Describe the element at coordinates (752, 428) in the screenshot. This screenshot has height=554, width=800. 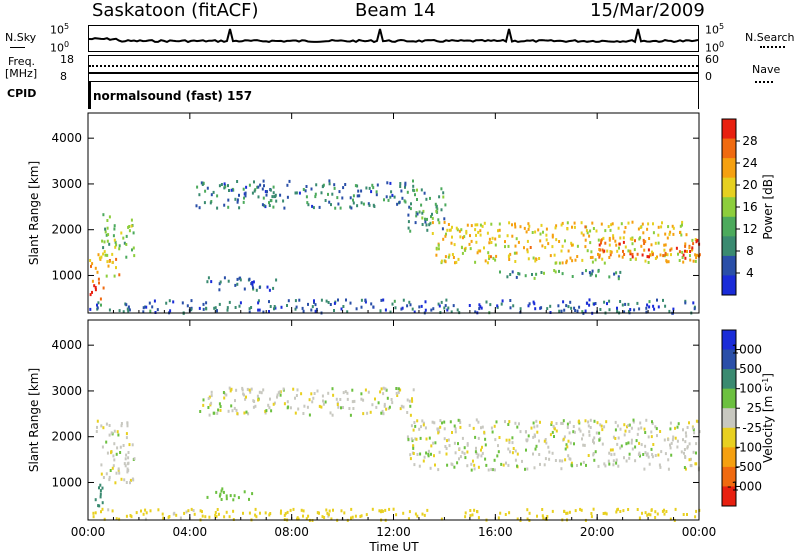
I see `colorbar-tick-label: -25` at that location.